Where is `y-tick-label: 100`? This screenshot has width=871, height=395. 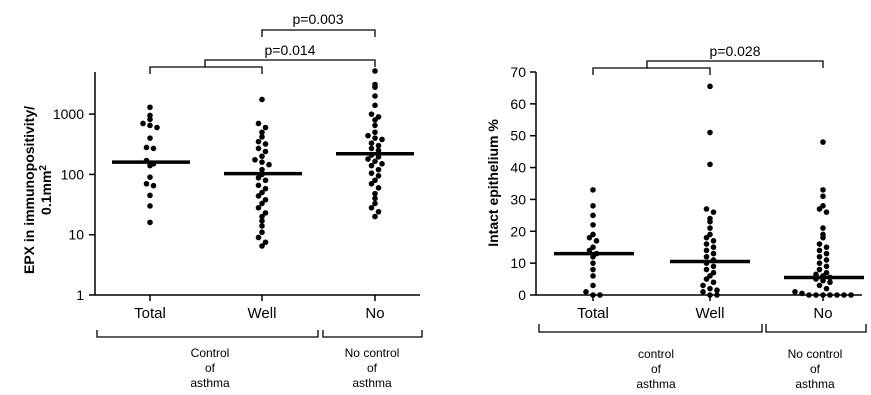
y-tick-label: 100 is located at coordinates (73, 174).